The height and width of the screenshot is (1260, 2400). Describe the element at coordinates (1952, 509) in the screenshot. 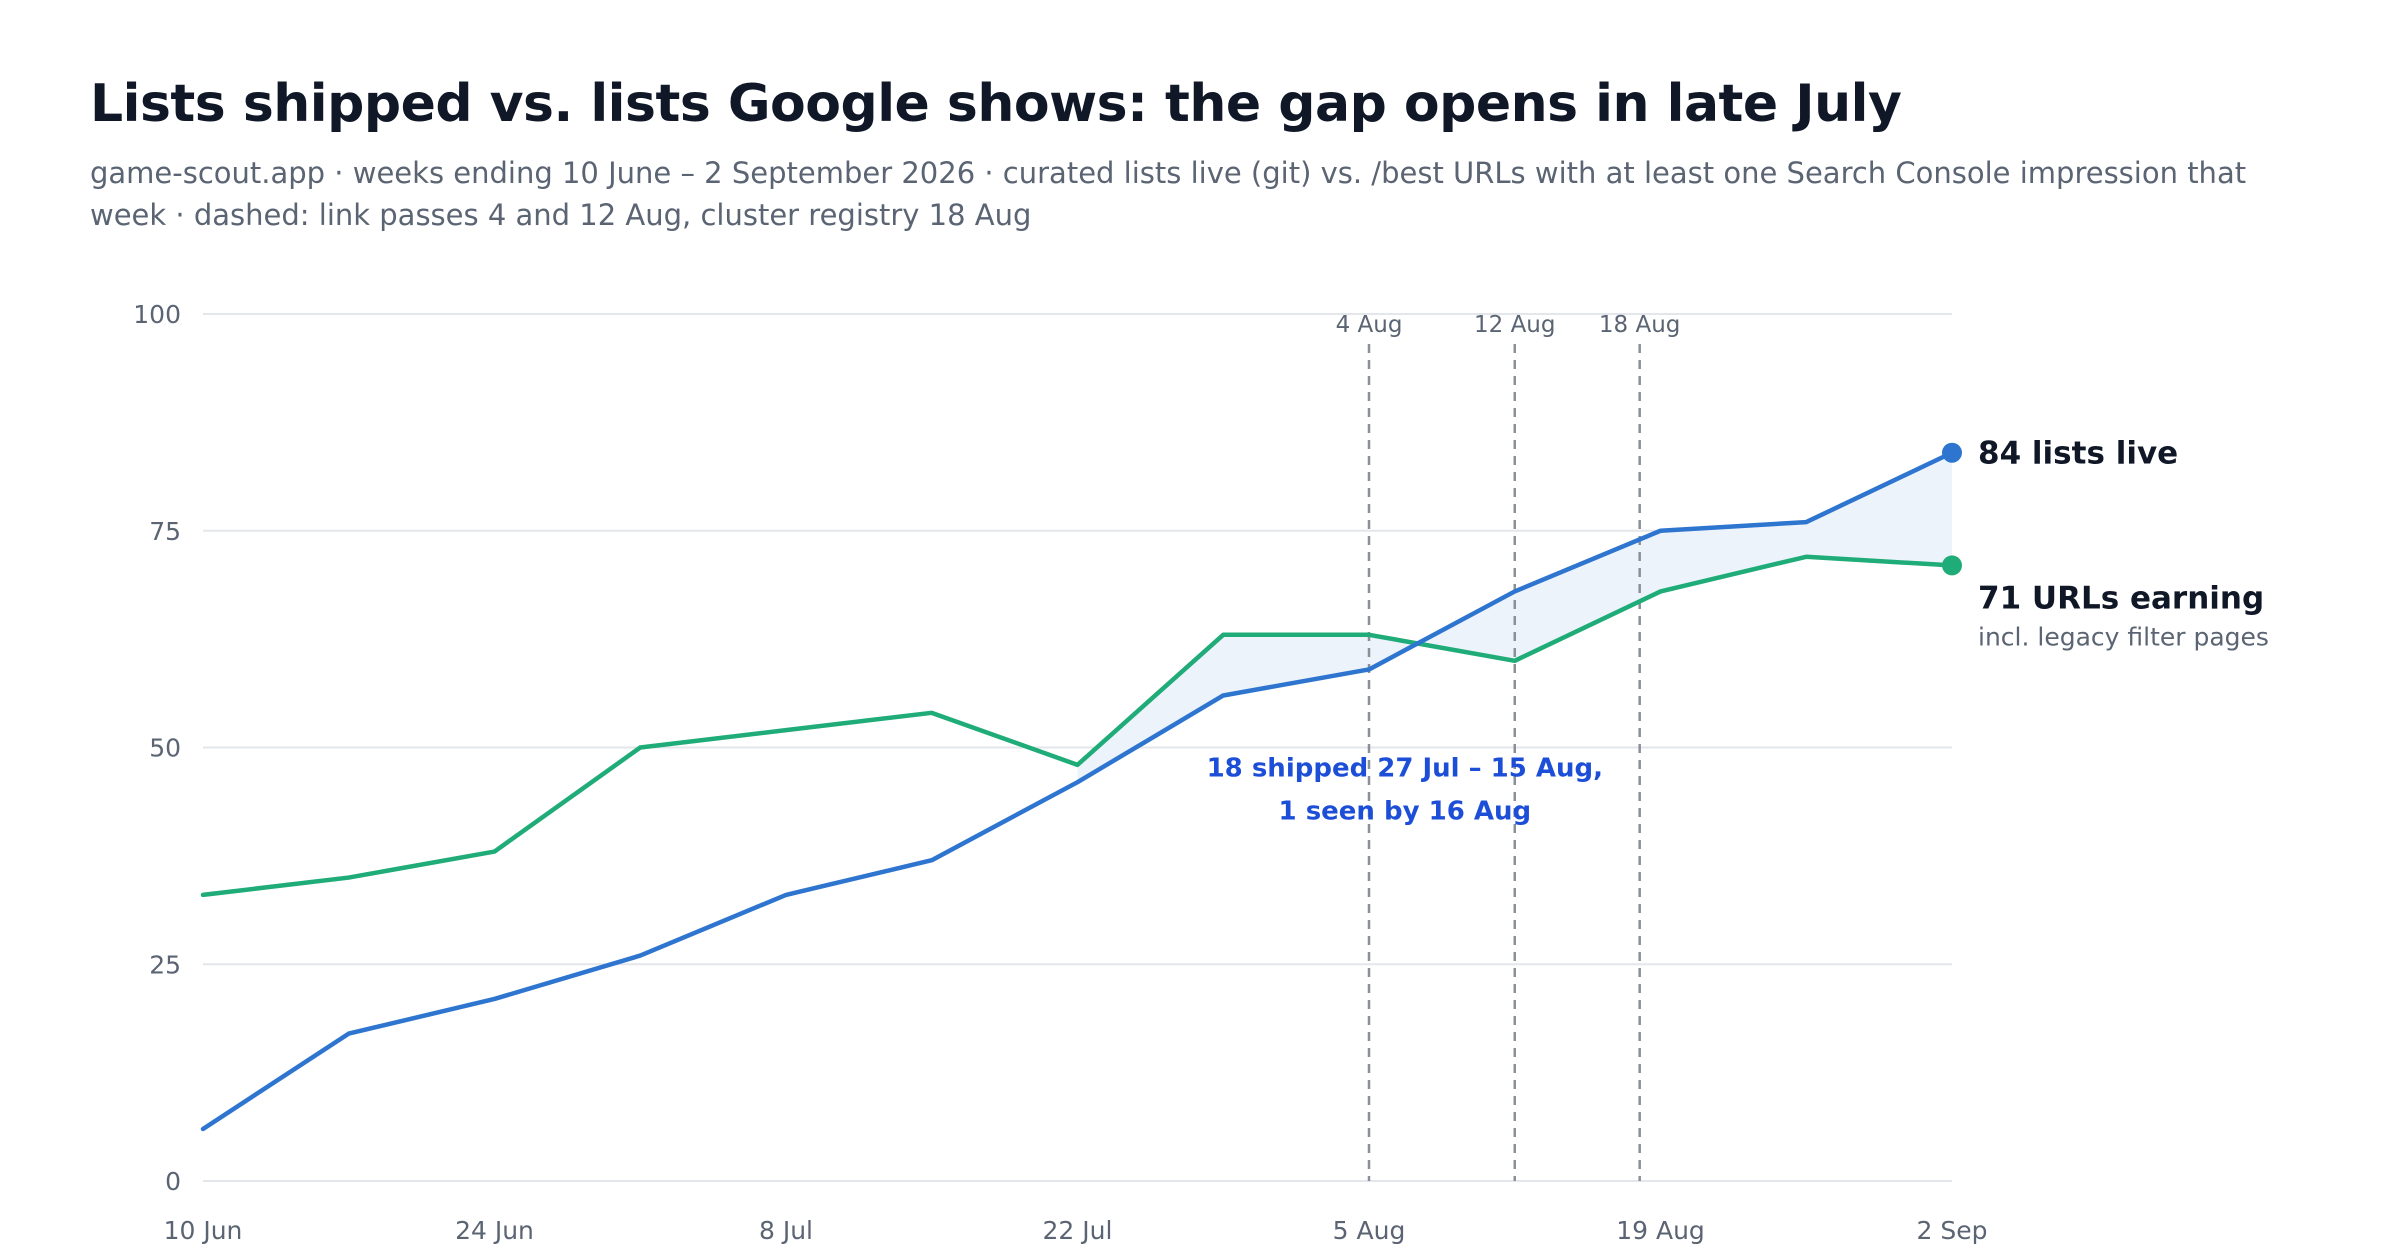

I see `end-points` at that location.